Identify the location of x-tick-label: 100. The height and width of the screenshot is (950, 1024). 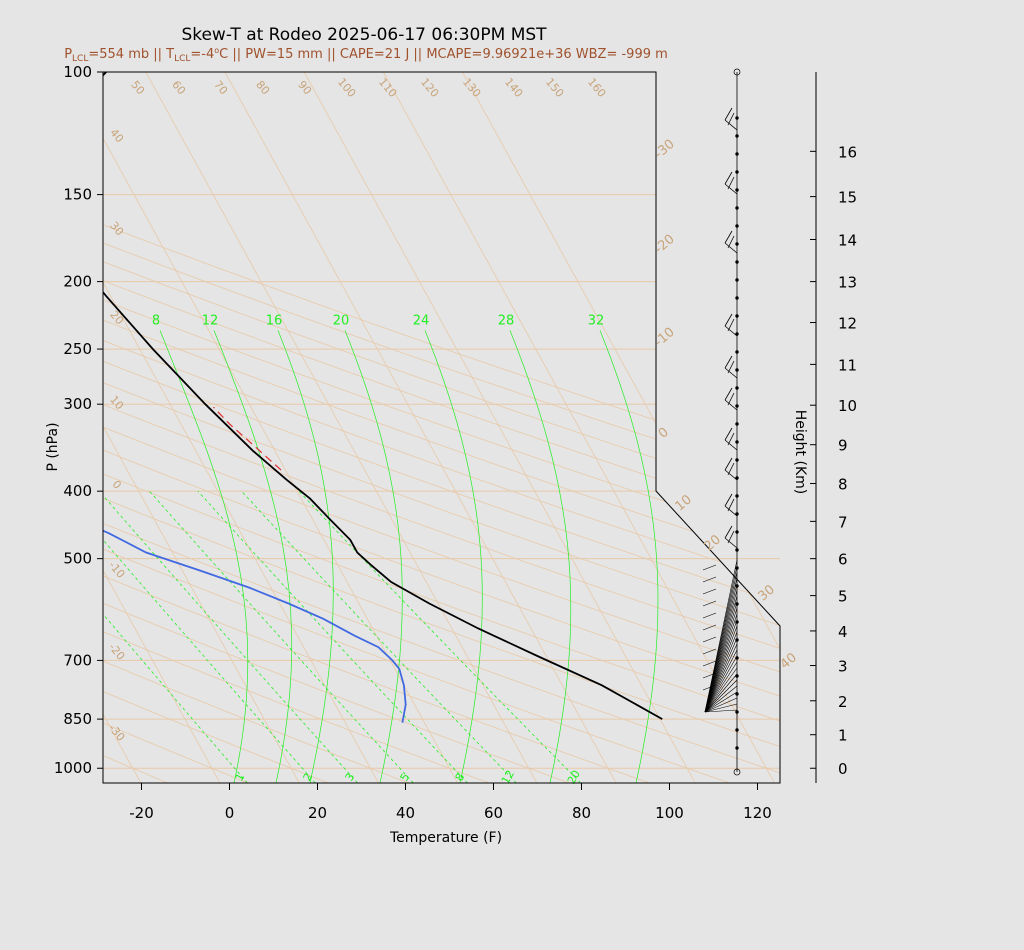
(669, 813).